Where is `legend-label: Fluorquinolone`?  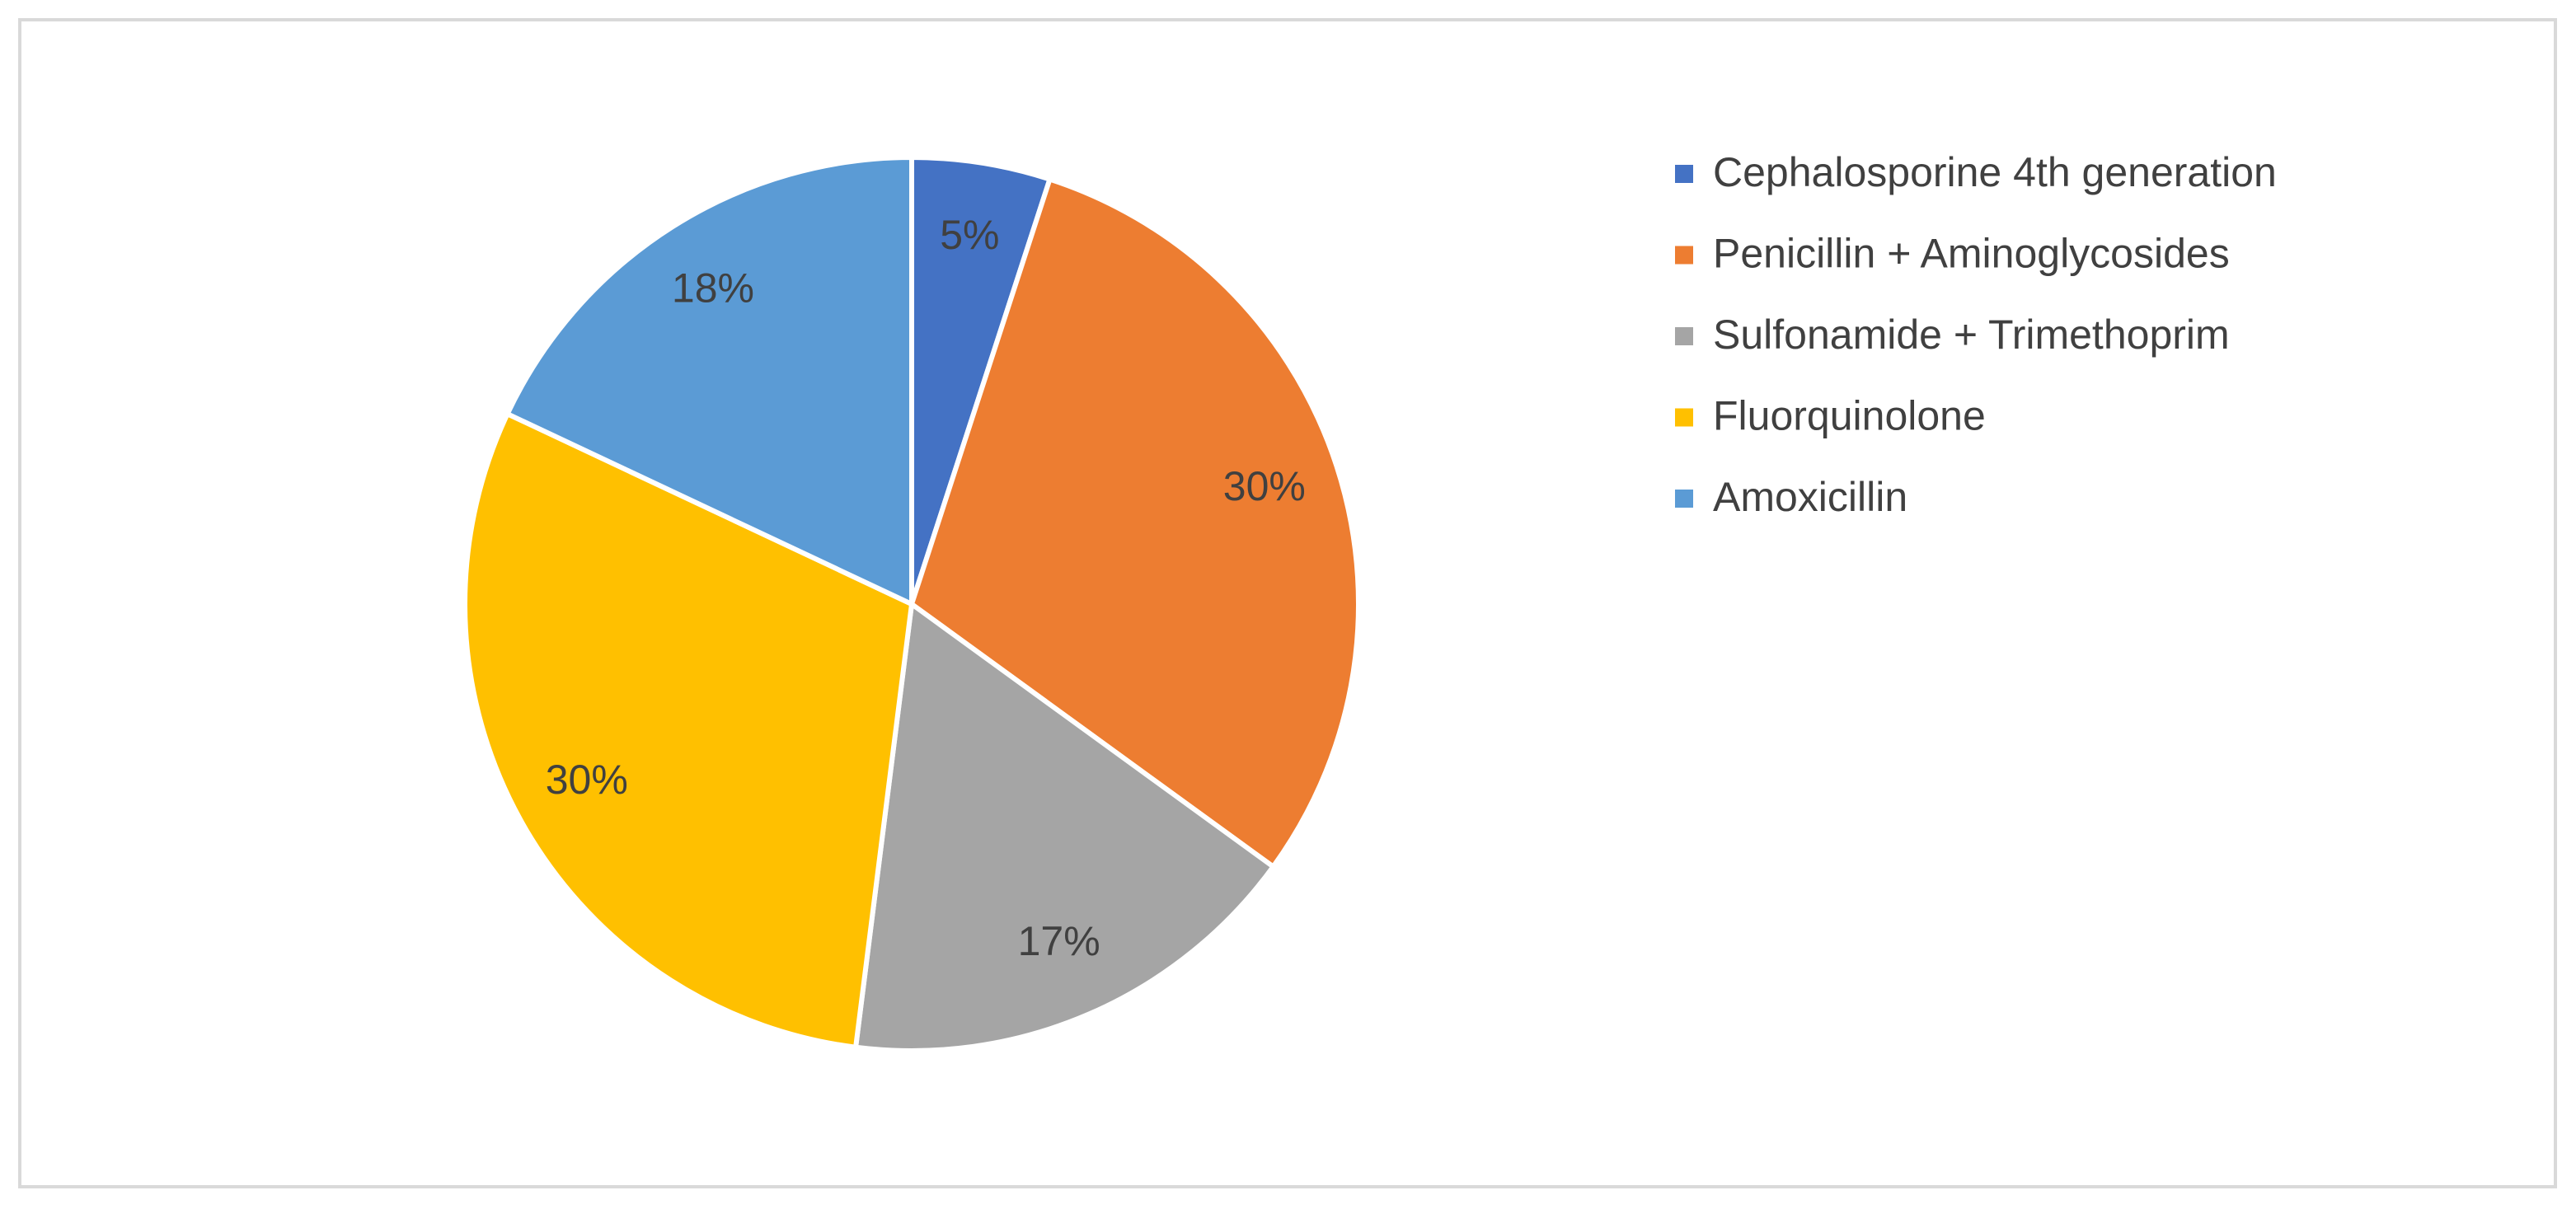
legend-label: Fluorquinolone is located at coordinates (1850, 416).